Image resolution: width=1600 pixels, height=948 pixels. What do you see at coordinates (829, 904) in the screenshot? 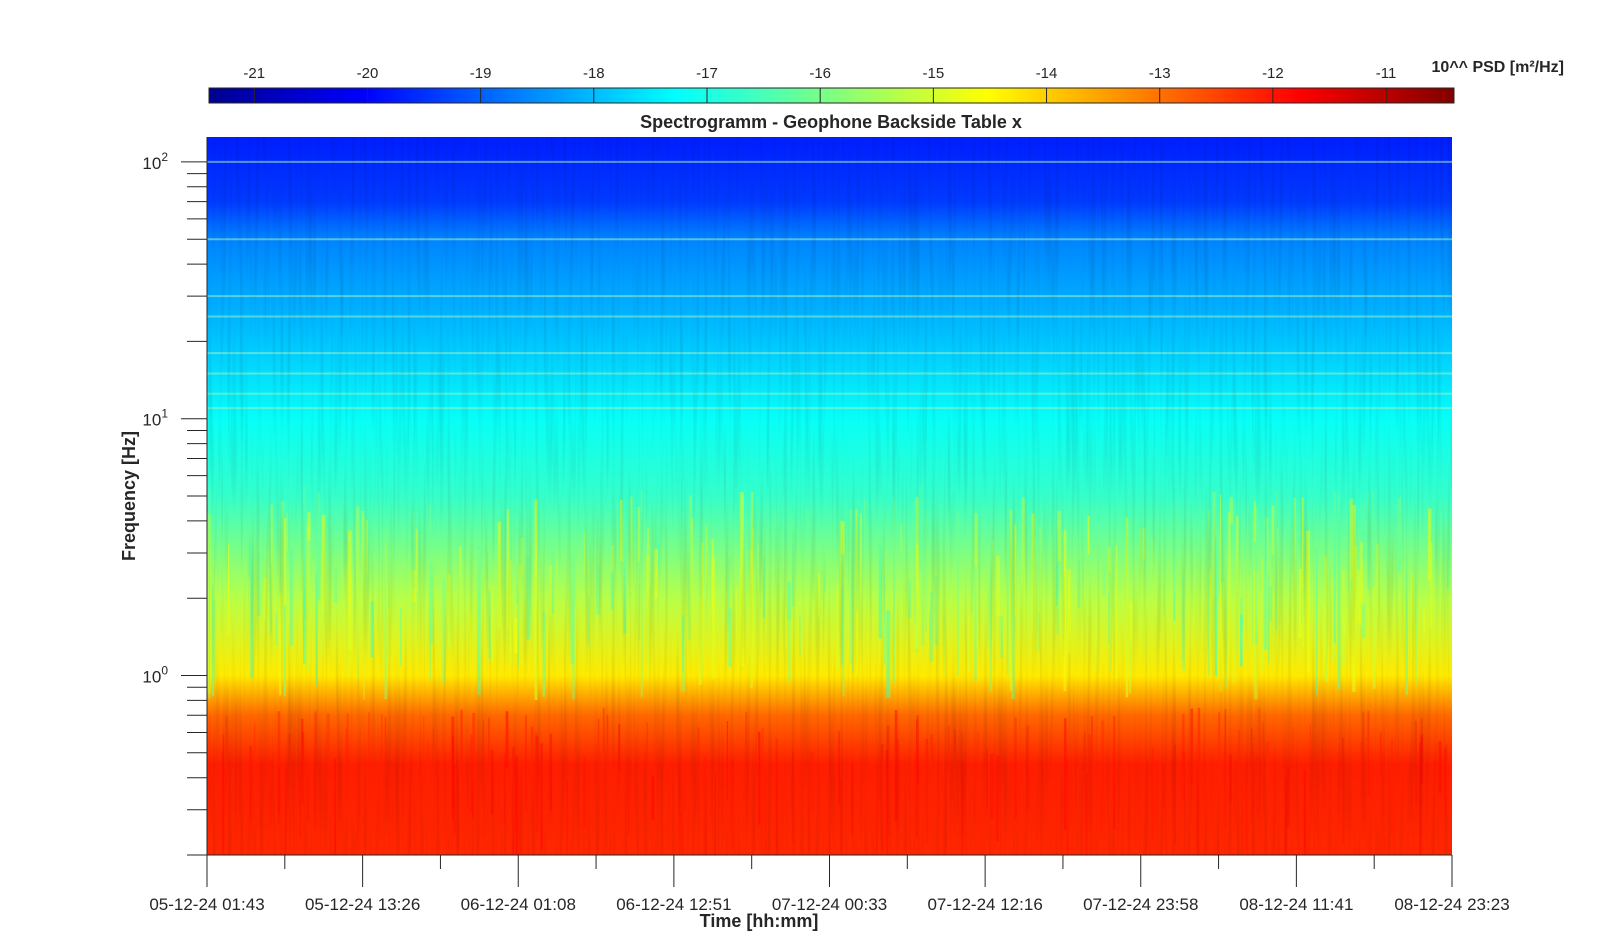
I see `x-tick-label: 07-12-24 00:33` at bounding box center [829, 904].